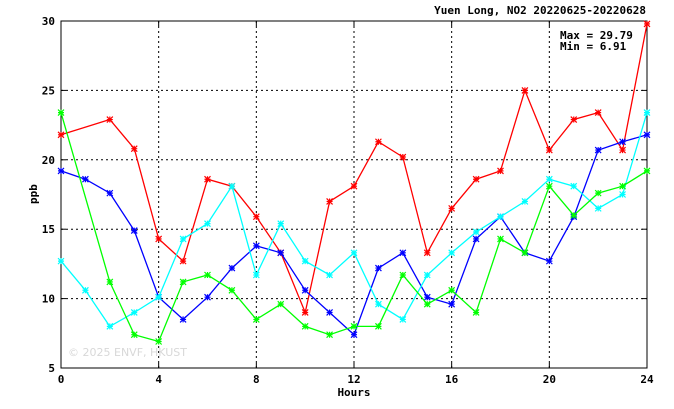 The height and width of the screenshot is (409, 674). I want to click on y-tick-label: 15, so click(48, 229).